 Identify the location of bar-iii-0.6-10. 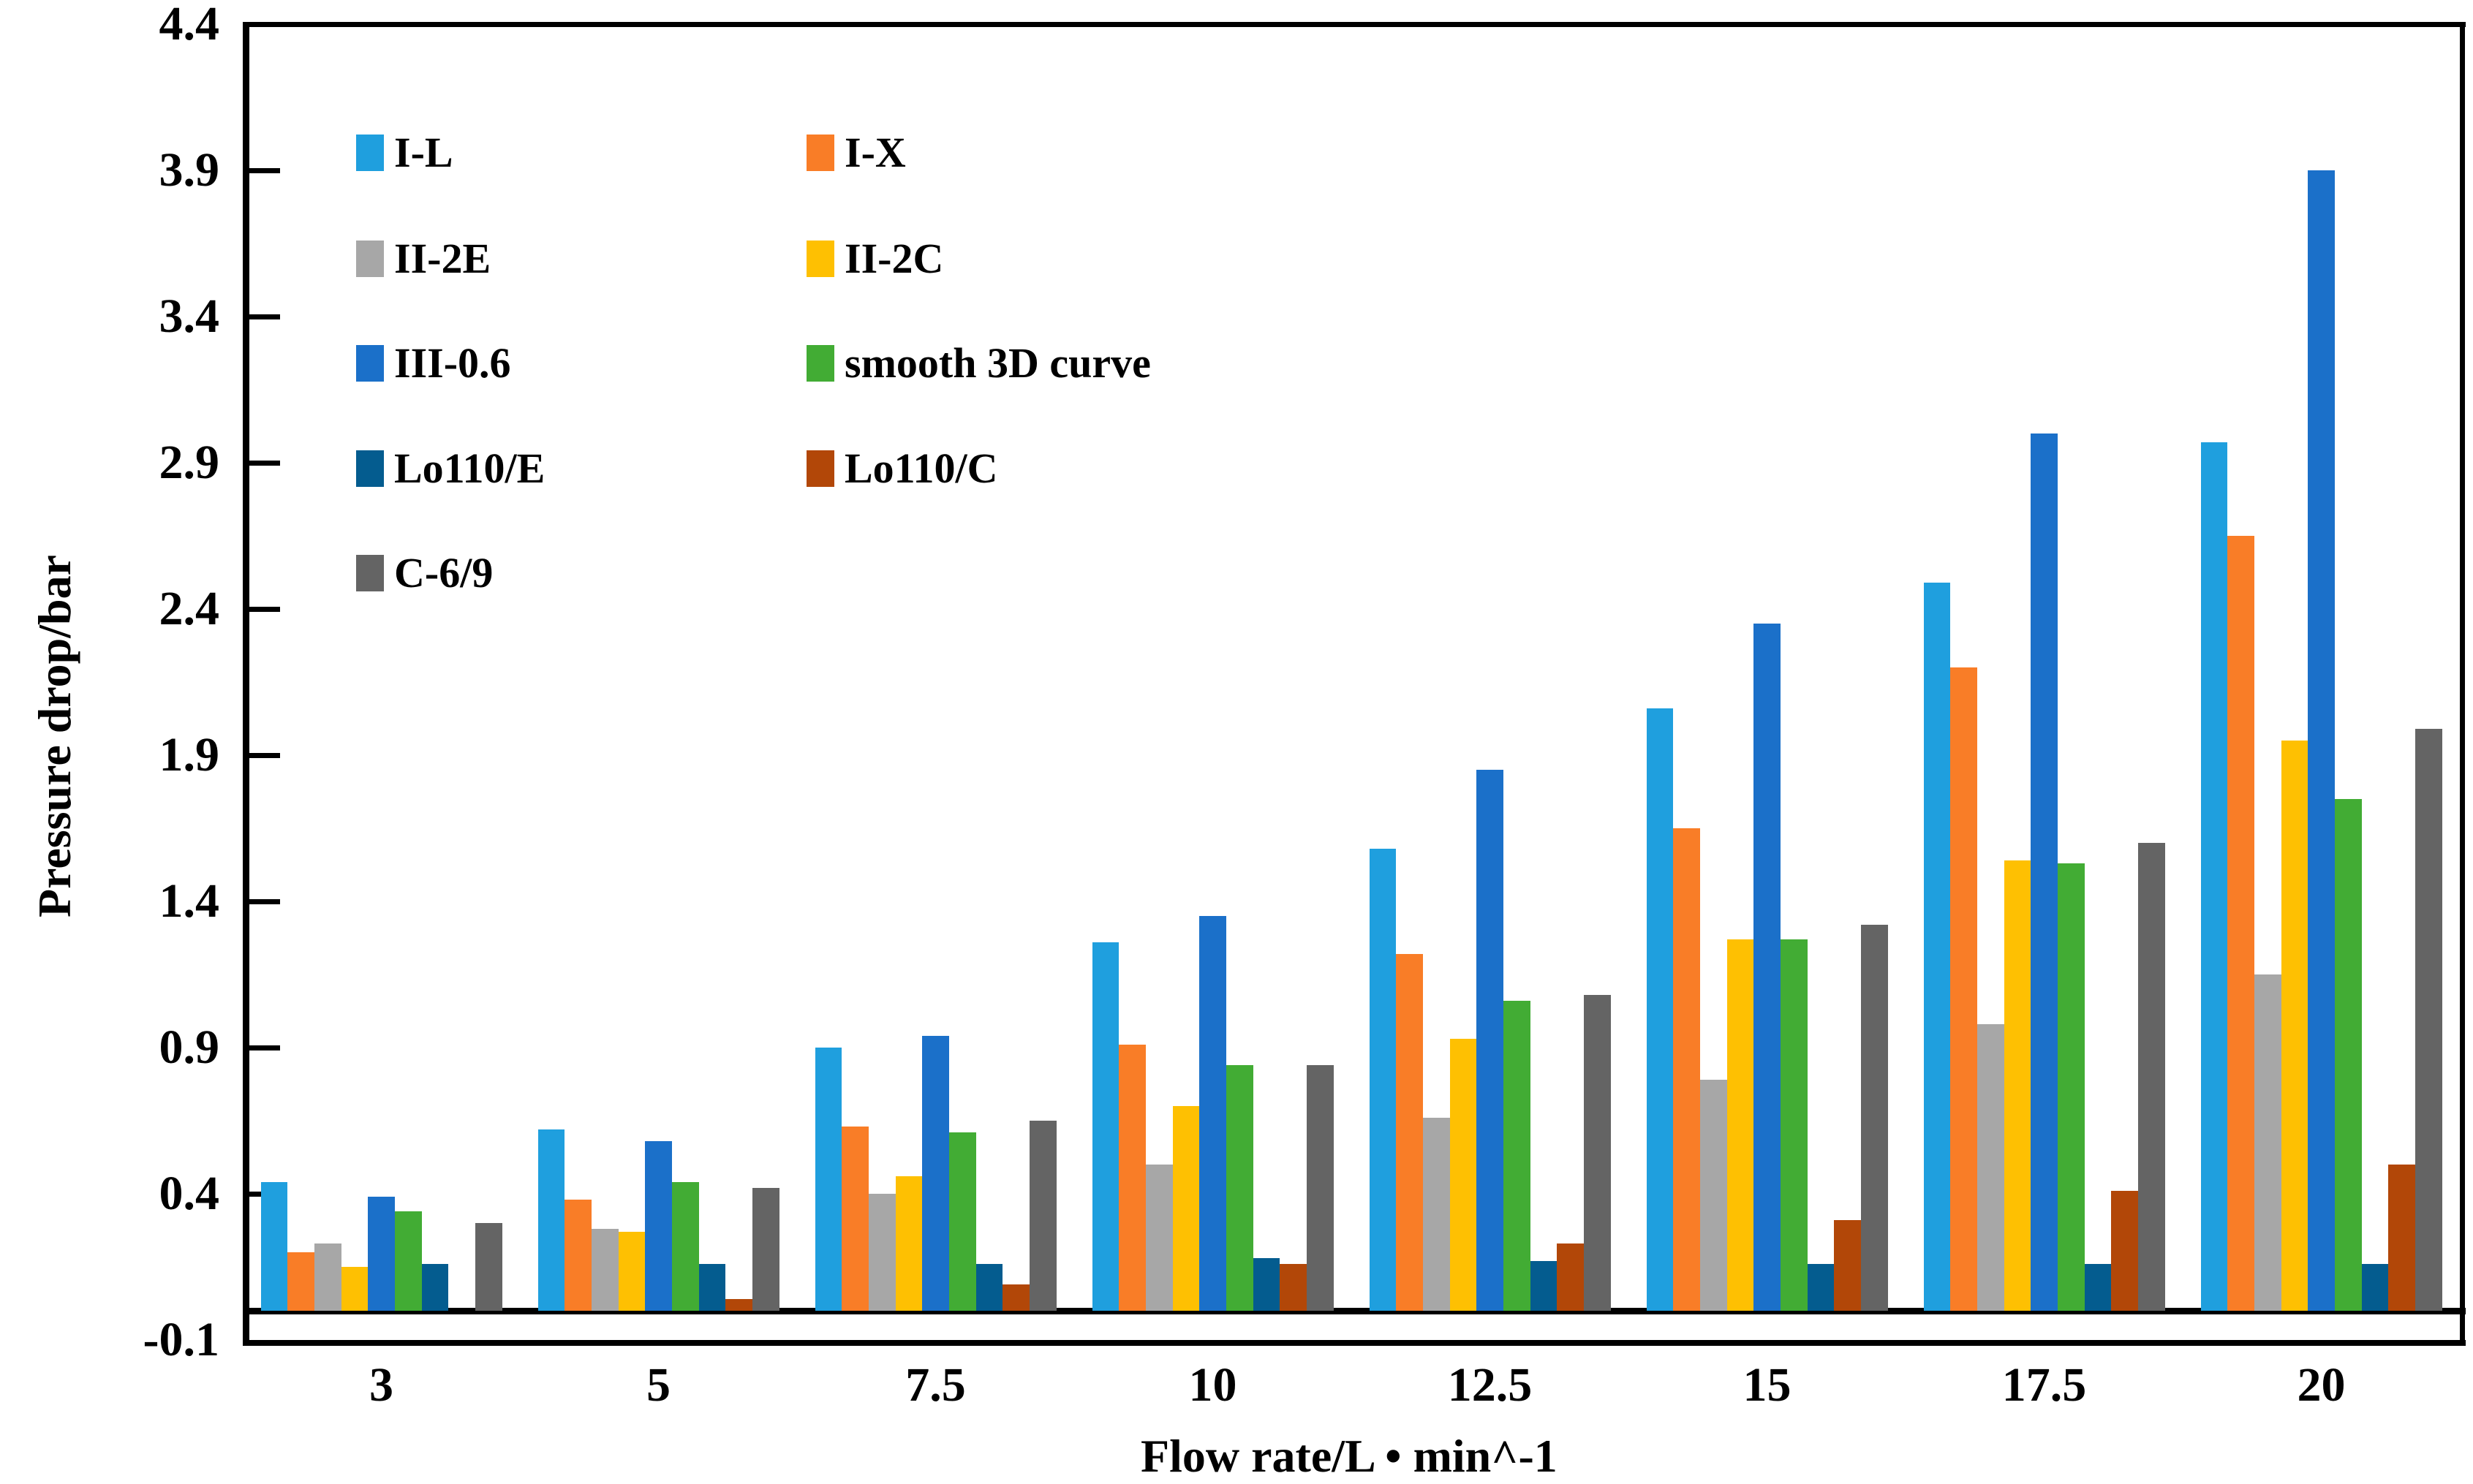
(1212, 1113).